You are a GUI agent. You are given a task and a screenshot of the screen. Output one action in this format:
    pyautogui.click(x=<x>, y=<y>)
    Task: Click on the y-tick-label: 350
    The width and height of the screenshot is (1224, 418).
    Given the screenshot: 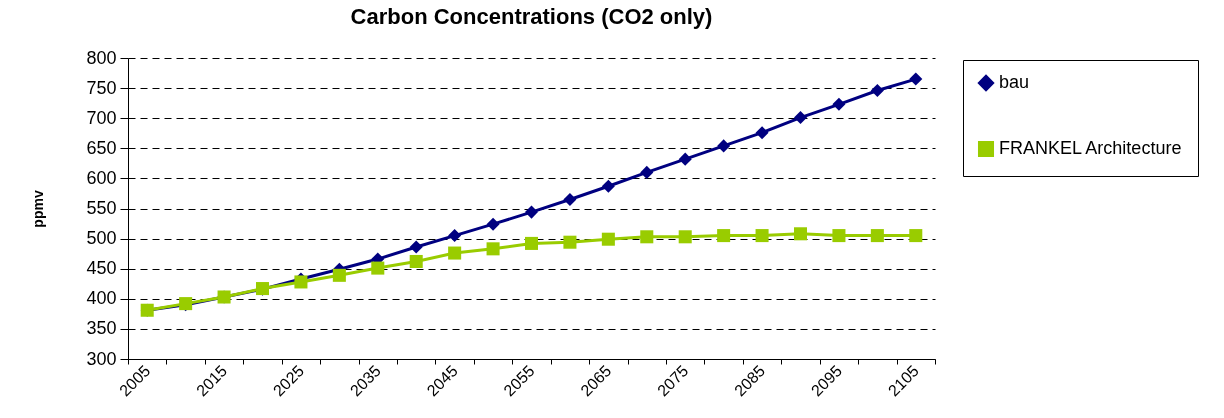 What is the action you would take?
    pyautogui.click(x=101, y=328)
    